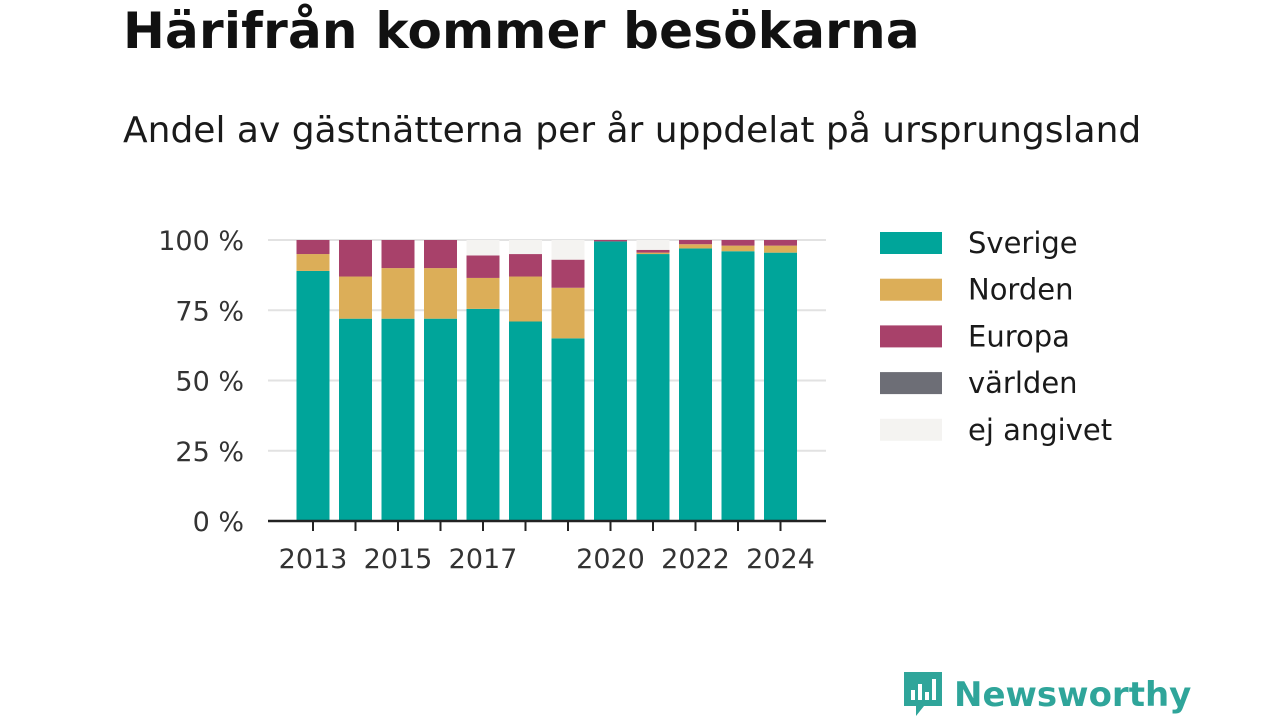 The width and height of the screenshot is (1280, 720). What do you see at coordinates (1023, 243) in the screenshot?
I see `legend-label: Sverige` at bounding box center [1023, 243].